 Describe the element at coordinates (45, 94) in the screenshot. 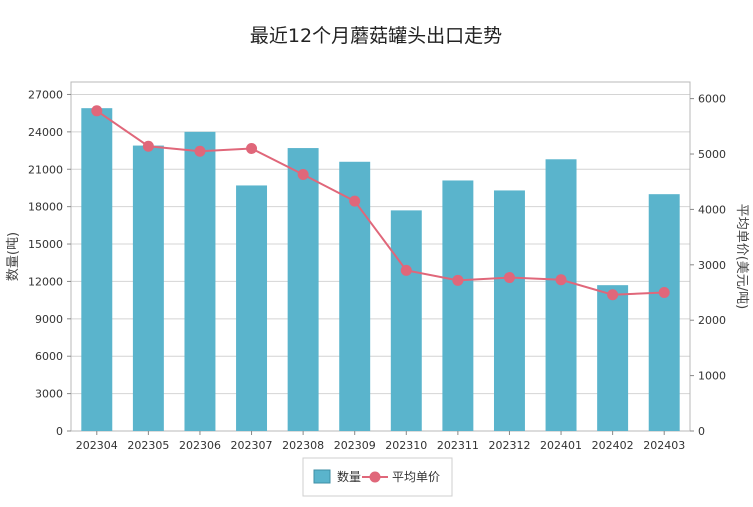

I see `left-tick-label: 27000` at that location.